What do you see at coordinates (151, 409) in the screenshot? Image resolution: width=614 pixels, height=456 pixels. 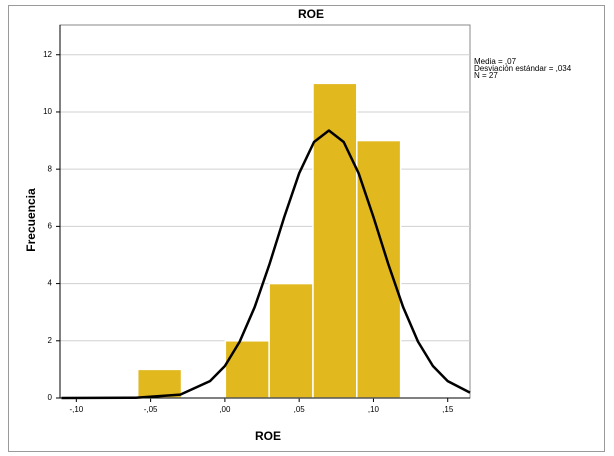 I see `x-tick-label: -,05` at bounding box center [151, 409].